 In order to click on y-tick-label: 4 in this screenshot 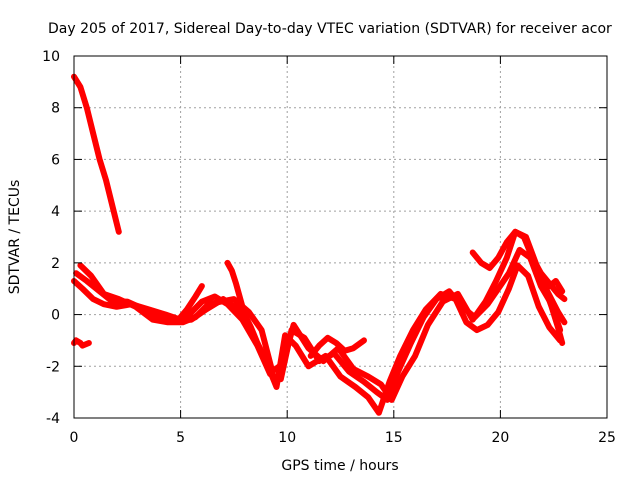, I will do `click(55, 212)`.